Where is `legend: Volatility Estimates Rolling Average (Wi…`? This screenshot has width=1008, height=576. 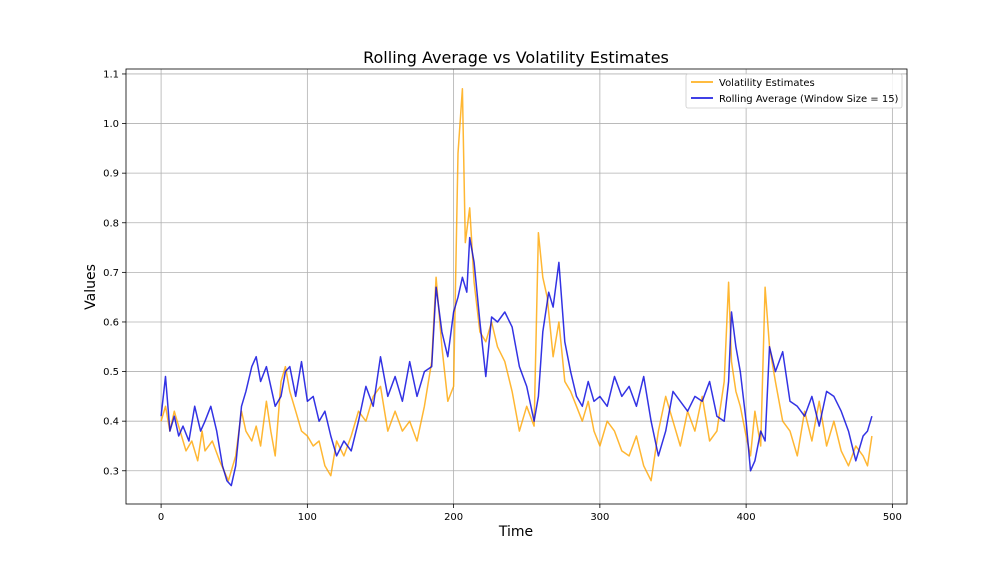 legend: Volatility Estimates Rolling Average (Wi… is located at coordinates (794, 91).